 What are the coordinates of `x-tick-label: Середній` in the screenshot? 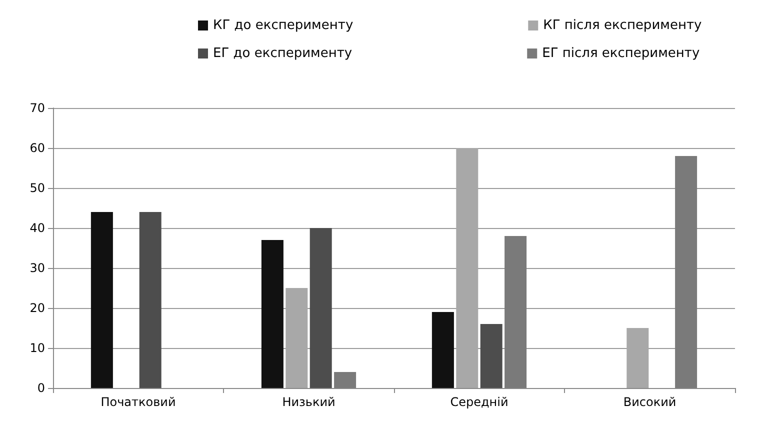 It's located at (479, 402).